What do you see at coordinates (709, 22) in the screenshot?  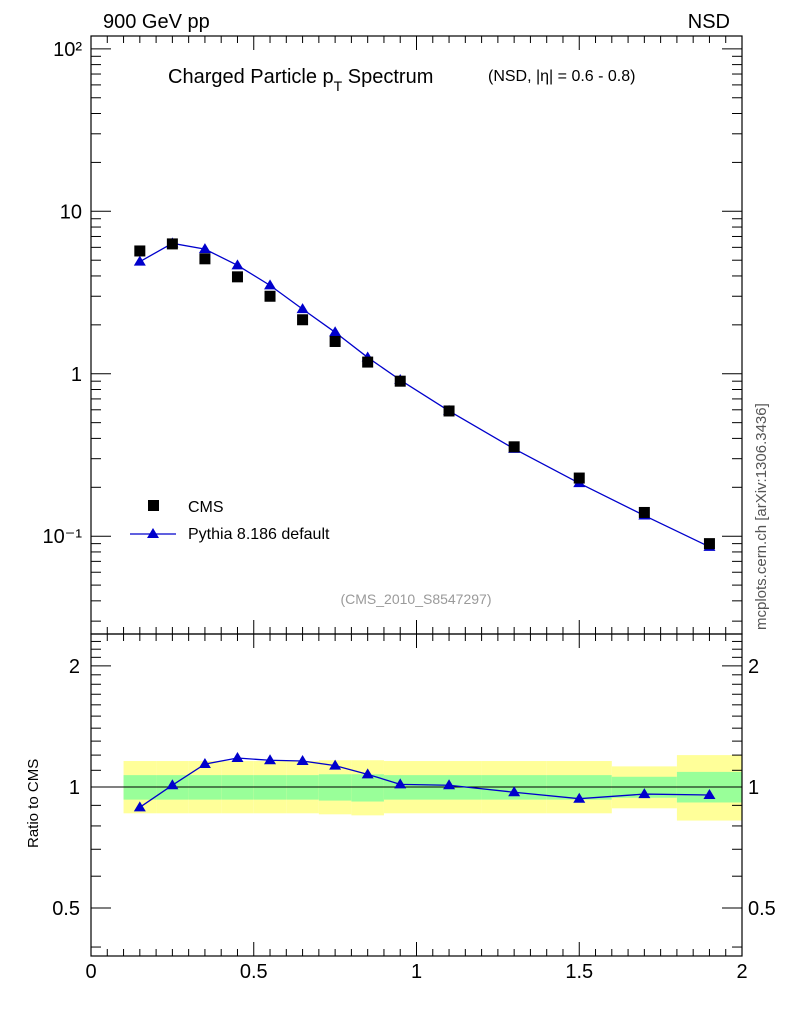 I see `header-right: NSD` at bounding box center [709, 22].